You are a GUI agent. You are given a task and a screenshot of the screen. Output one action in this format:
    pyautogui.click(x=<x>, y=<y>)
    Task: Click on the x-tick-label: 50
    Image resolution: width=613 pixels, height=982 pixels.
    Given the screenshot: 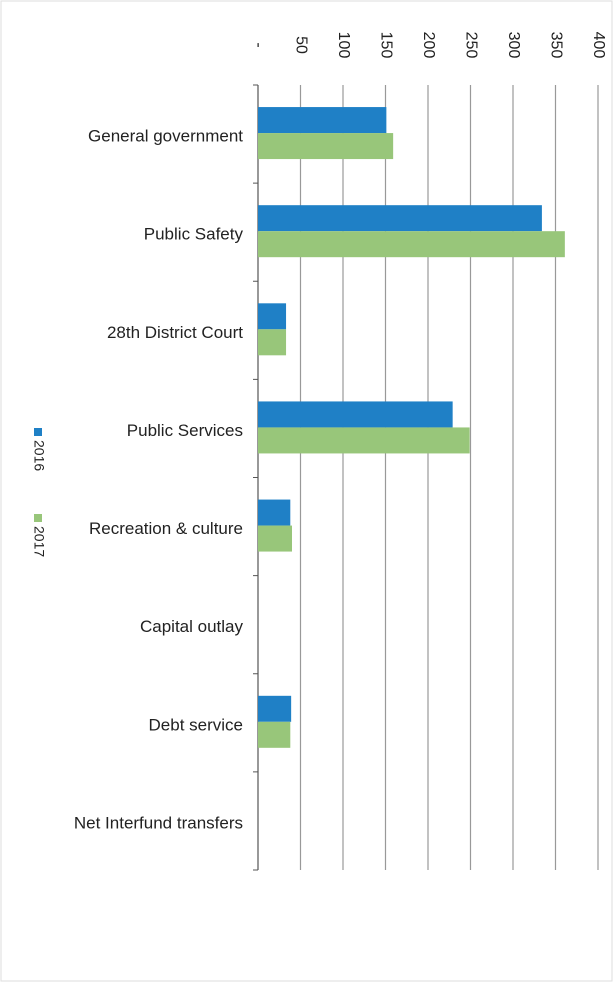 What is the action you would take?
    pyautogui.click(x=300, y=45)
    